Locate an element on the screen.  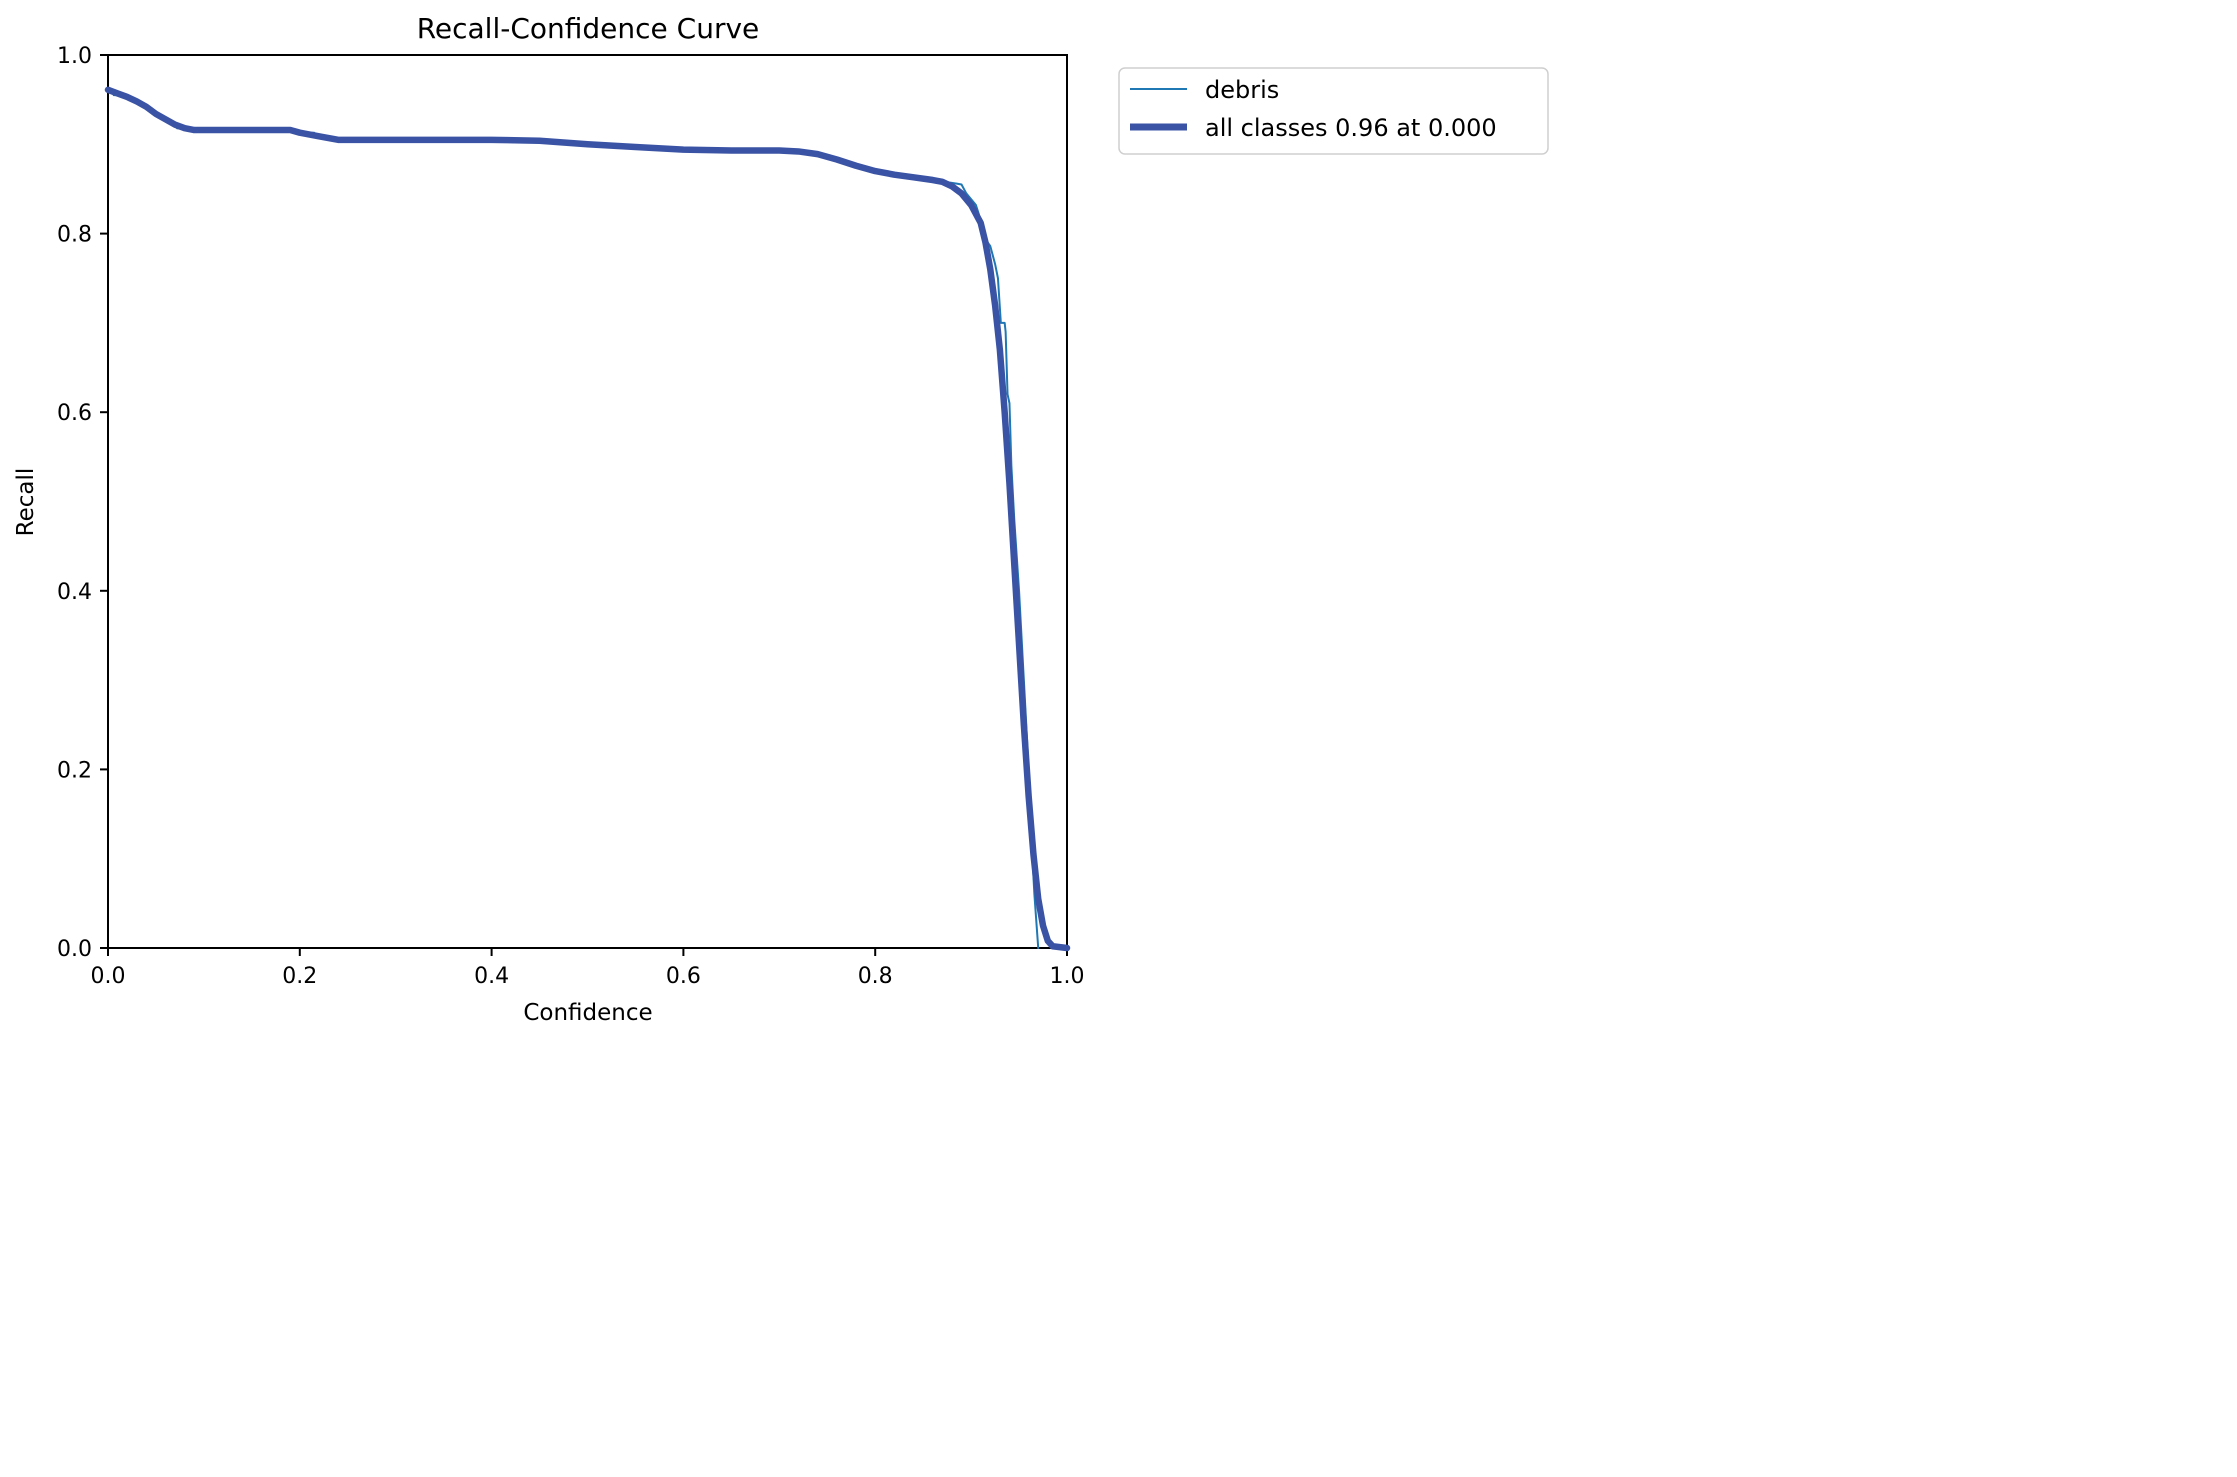
x-tick-label: 0.0 is located at coordinates (108, 976).